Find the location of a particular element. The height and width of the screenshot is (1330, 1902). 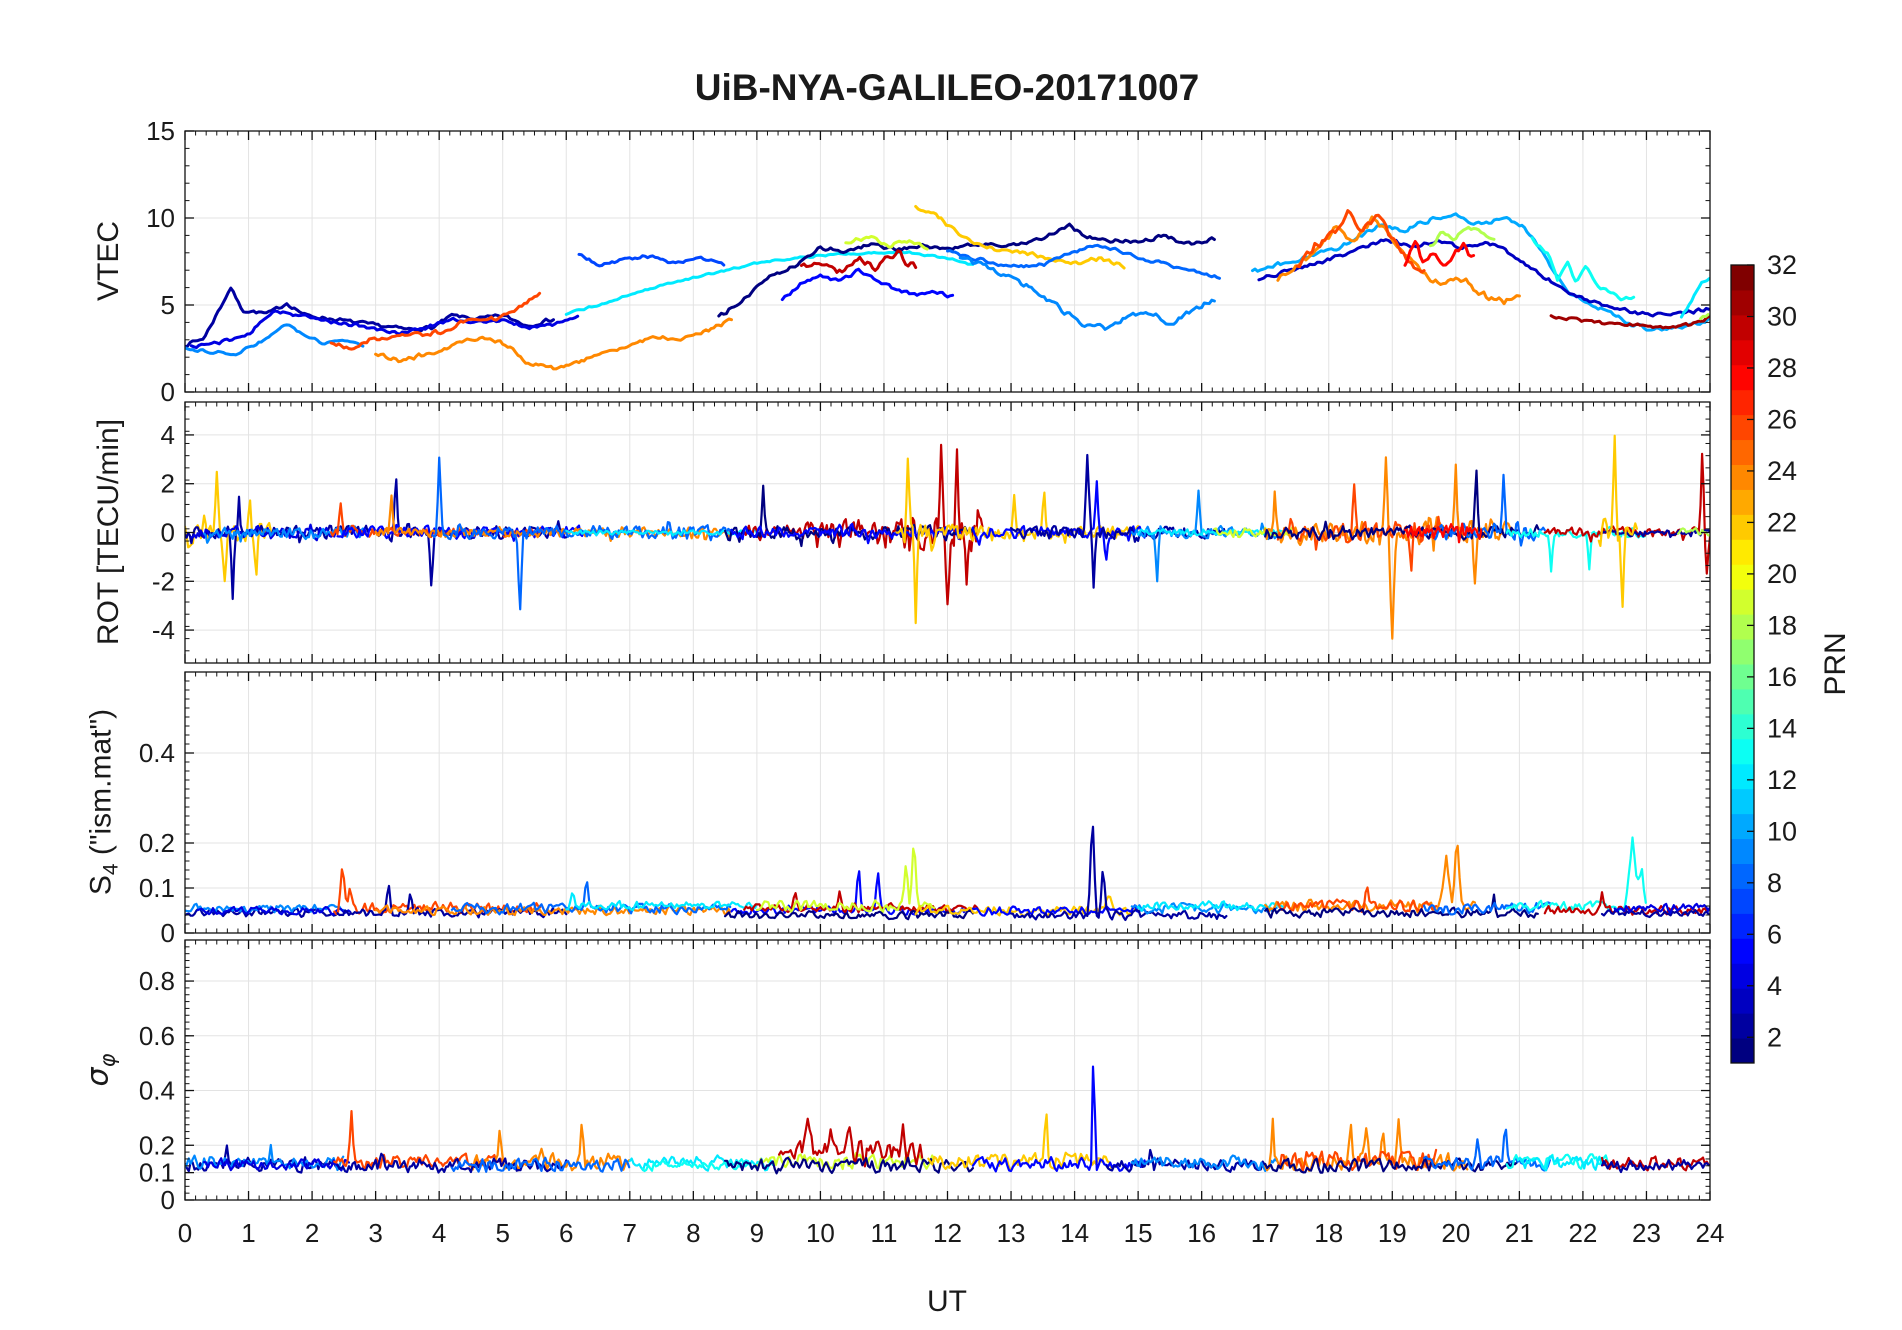

xtick-label: 19 is located at coordinates (1392, 1233).